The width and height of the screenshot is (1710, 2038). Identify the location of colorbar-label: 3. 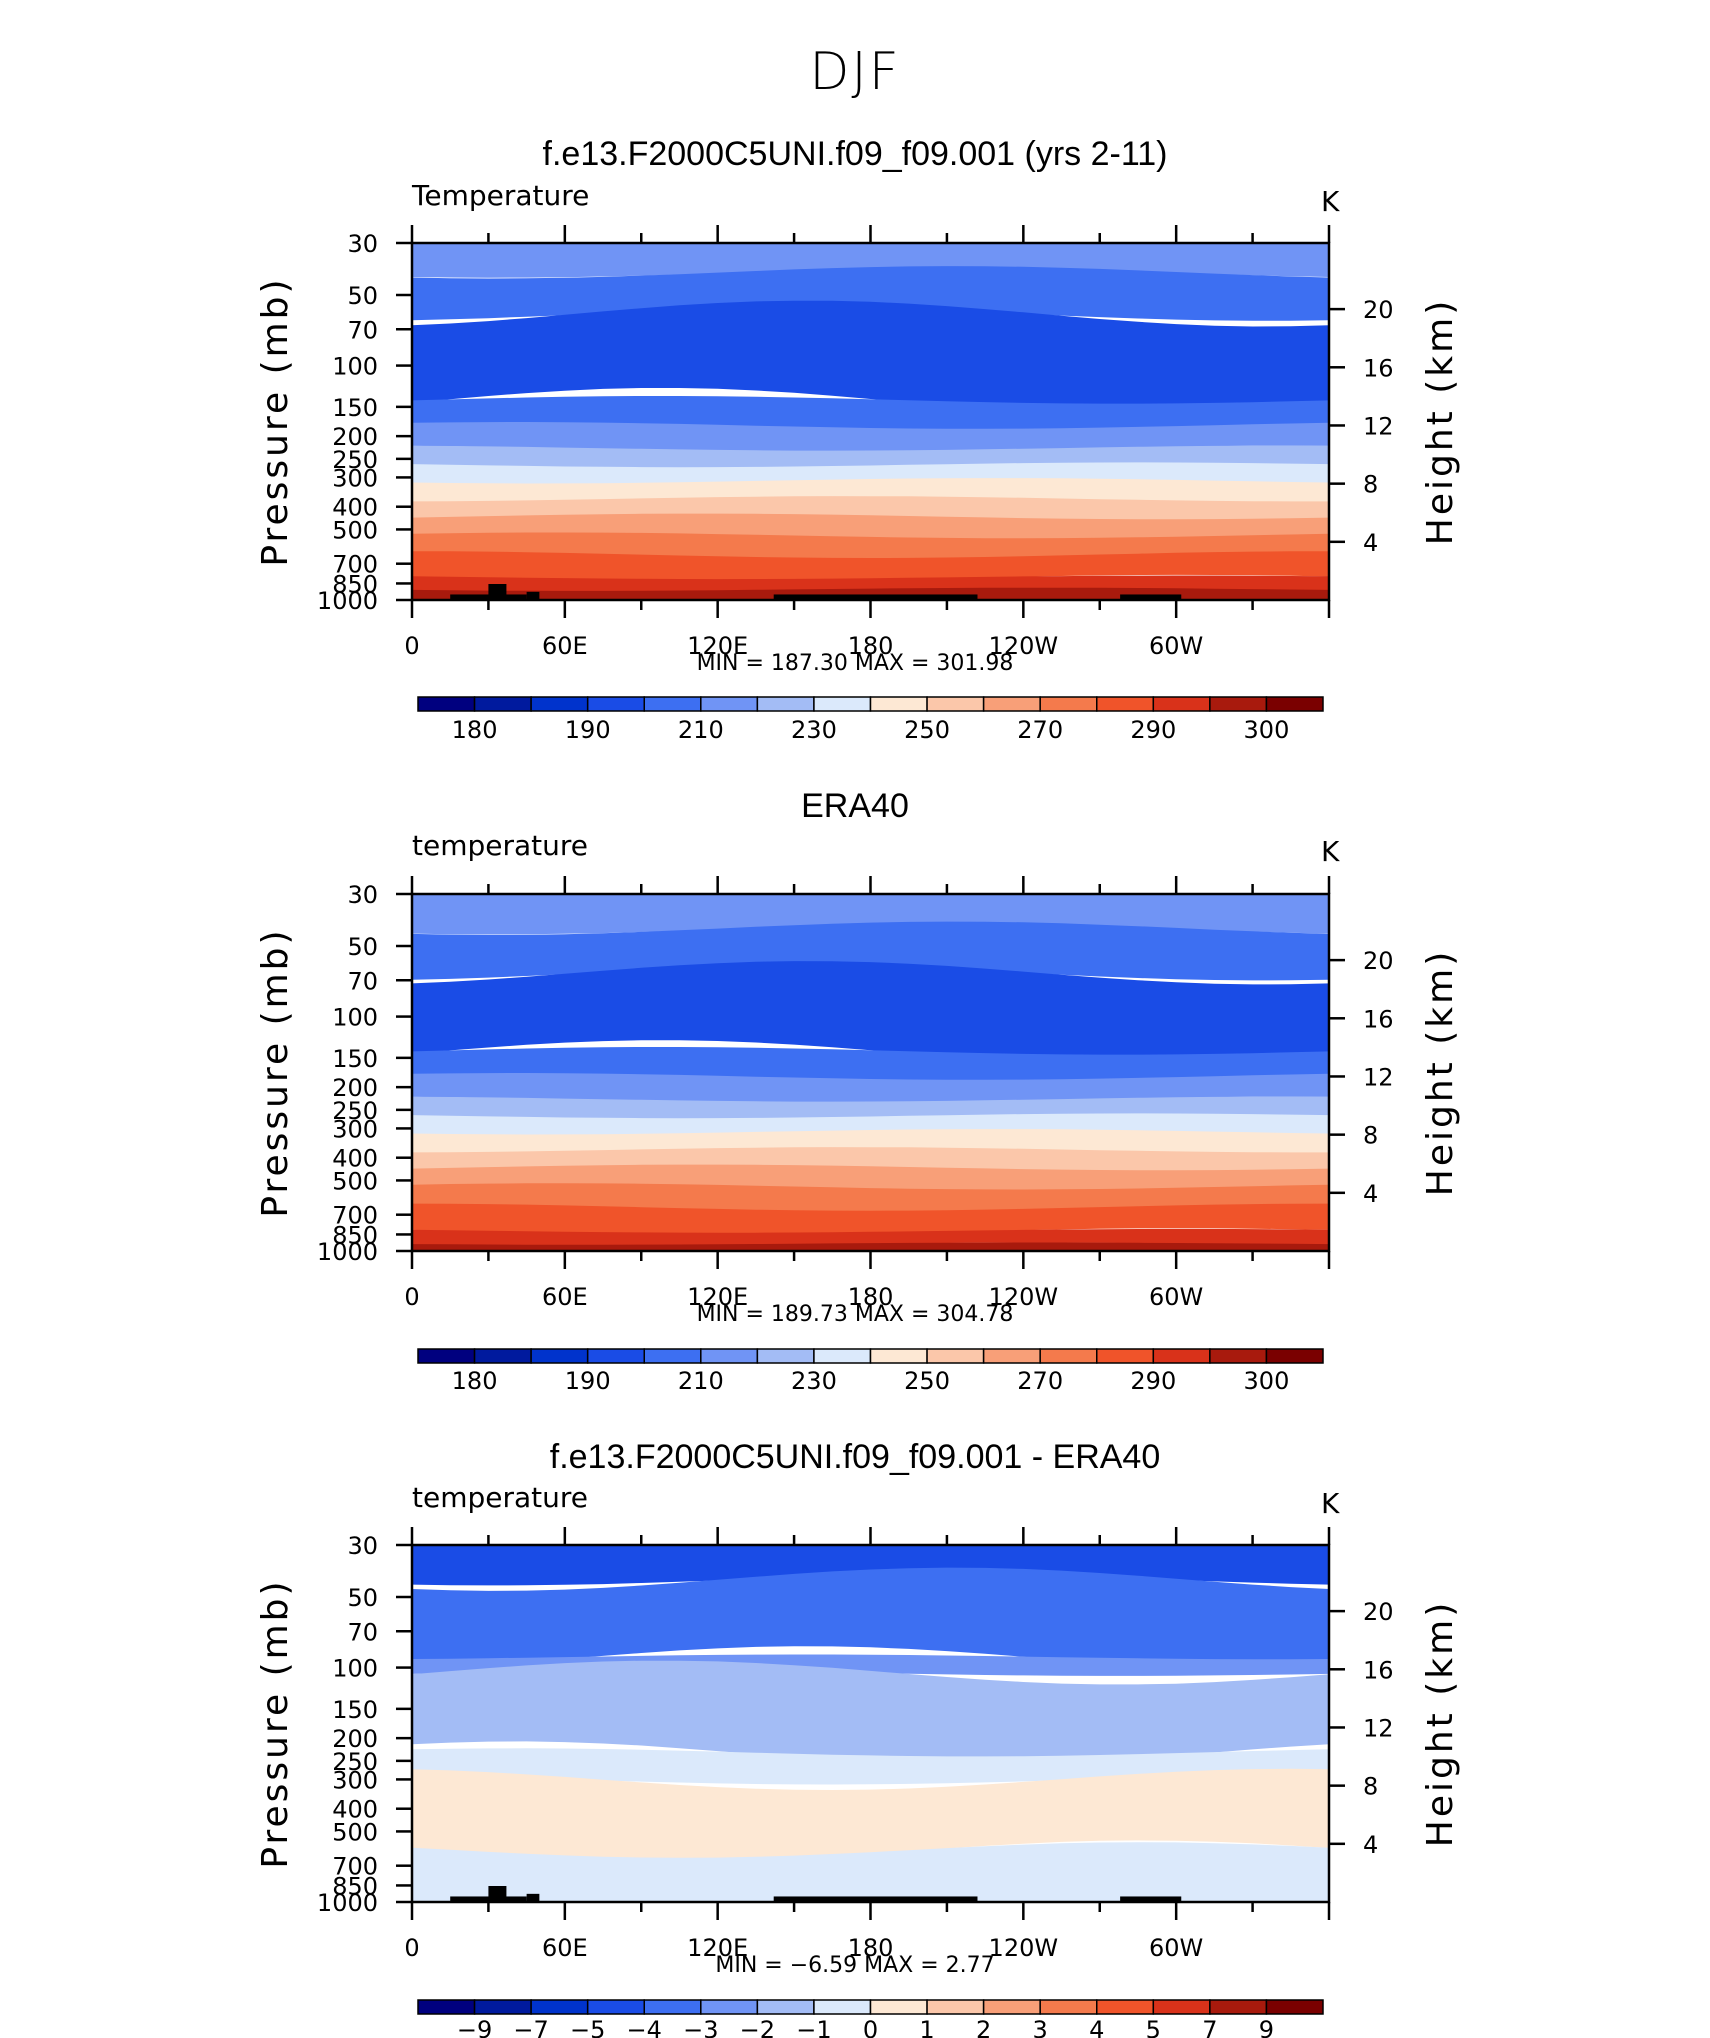
(1040, 2027).